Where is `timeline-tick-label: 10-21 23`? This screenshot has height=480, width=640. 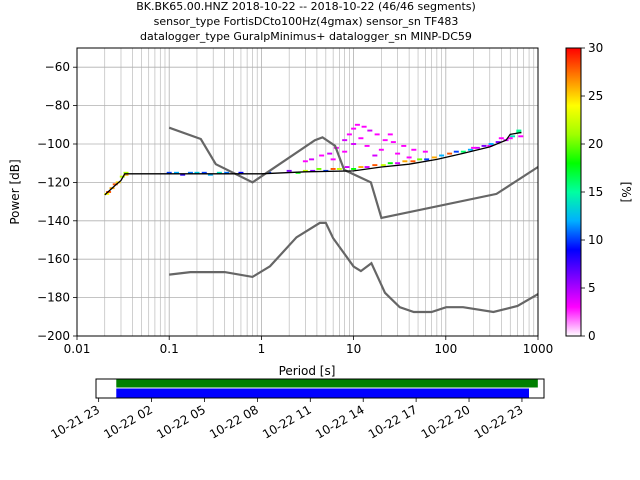 timeline-tick-label: 10-21 23 is located at coordinates (75, 421).